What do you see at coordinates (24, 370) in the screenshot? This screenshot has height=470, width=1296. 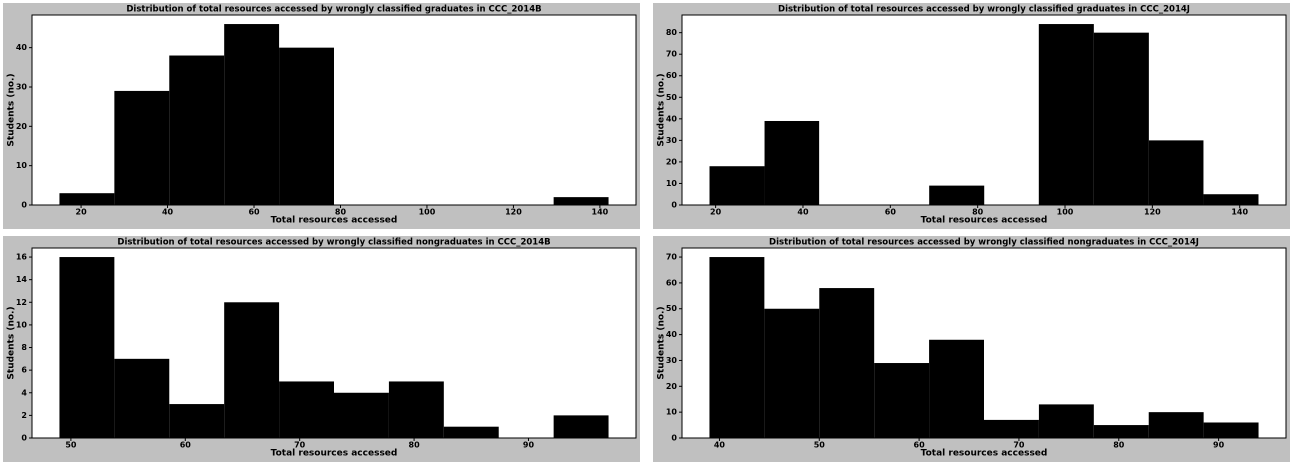 I see `y-tick-label: 6` at bounding box center [24, 370].